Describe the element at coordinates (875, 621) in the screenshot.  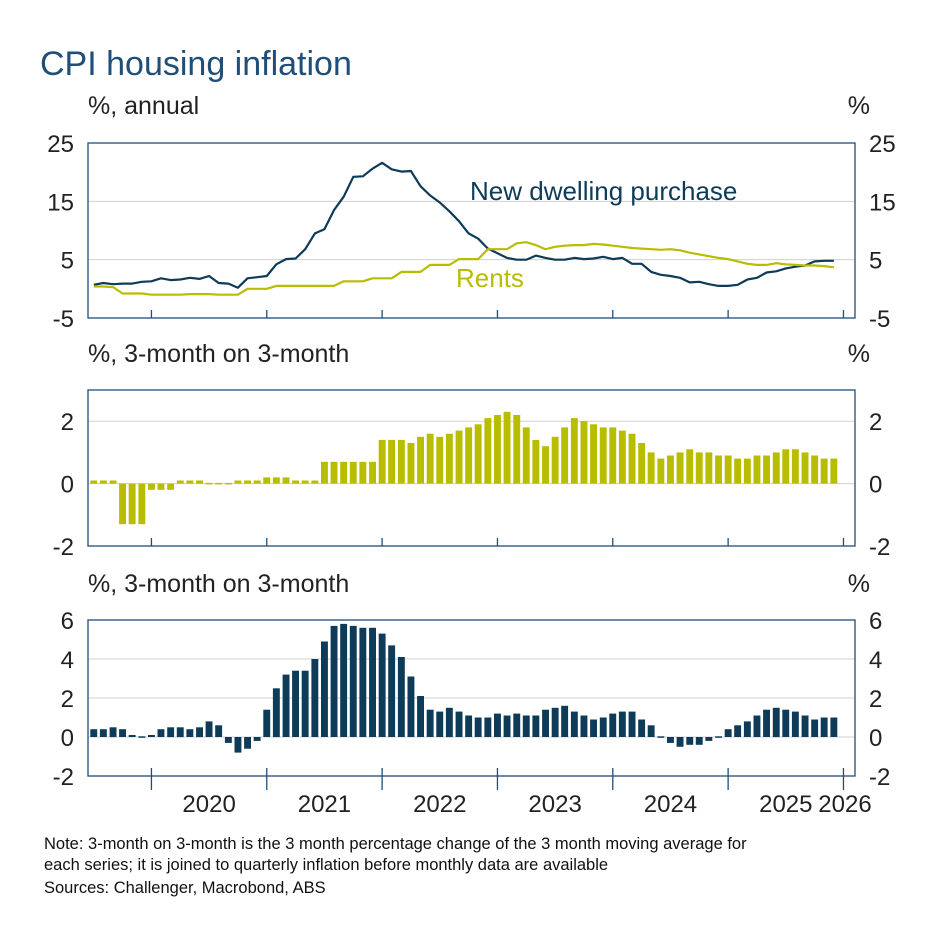
I see `y-tick-label-right: 6` at that location.